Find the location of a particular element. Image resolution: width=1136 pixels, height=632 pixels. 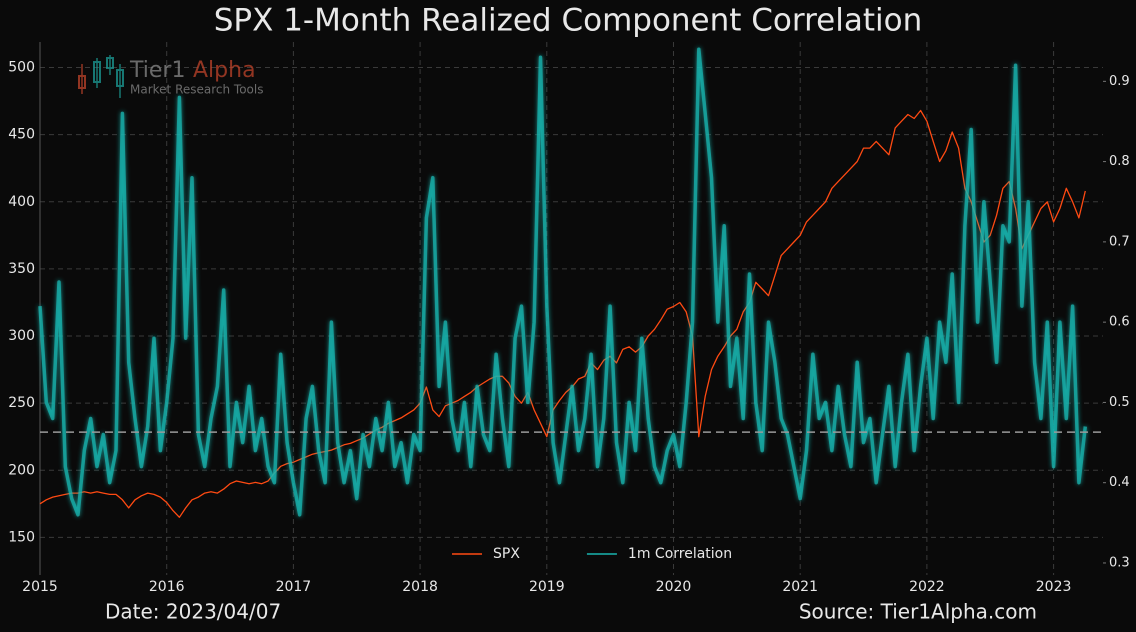

y-tick-label: 250 is located at coordinates (21, 403).